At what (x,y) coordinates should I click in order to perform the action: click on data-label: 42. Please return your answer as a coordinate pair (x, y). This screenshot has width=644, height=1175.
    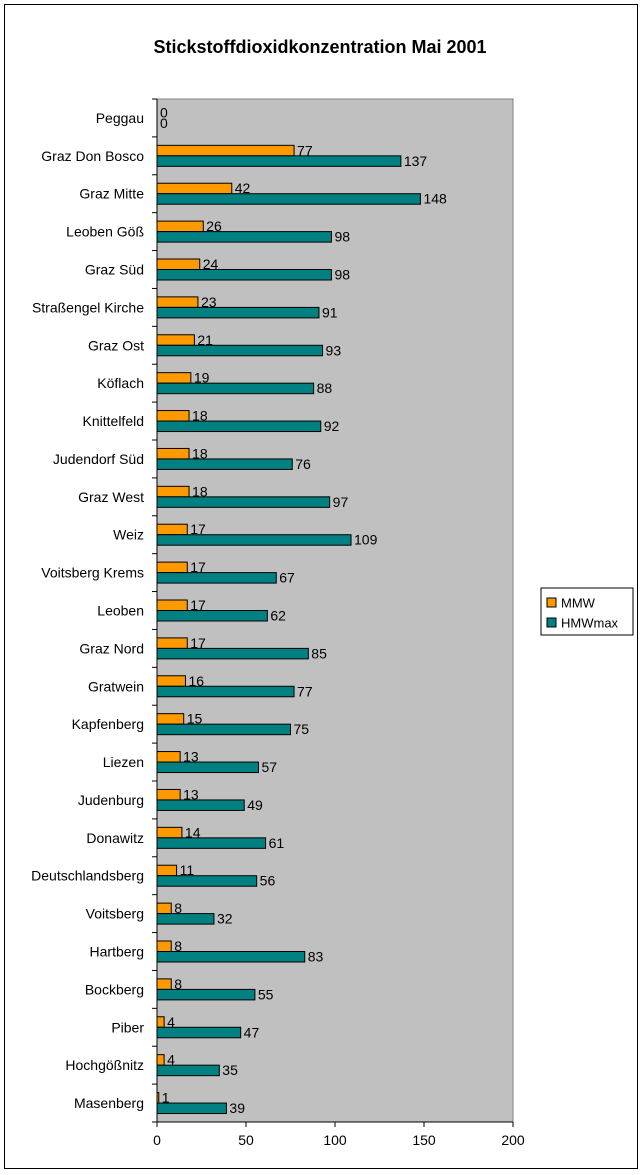
    Looking at the image, I should click on (243, 188).